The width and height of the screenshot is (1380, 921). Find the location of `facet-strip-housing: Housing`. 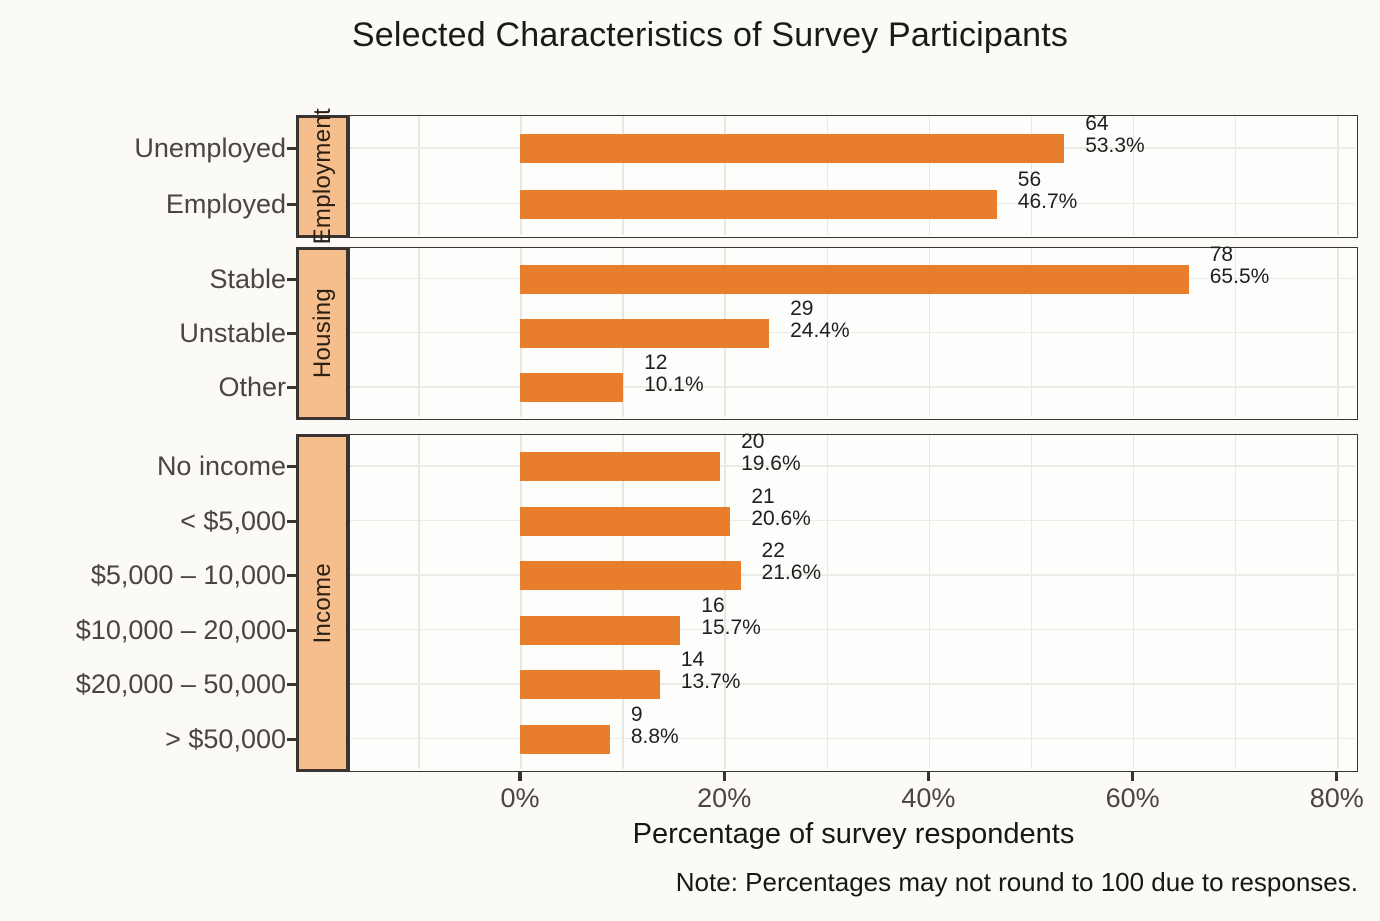

facet-strip-housing: Housing is located at coordinates (322, 333).